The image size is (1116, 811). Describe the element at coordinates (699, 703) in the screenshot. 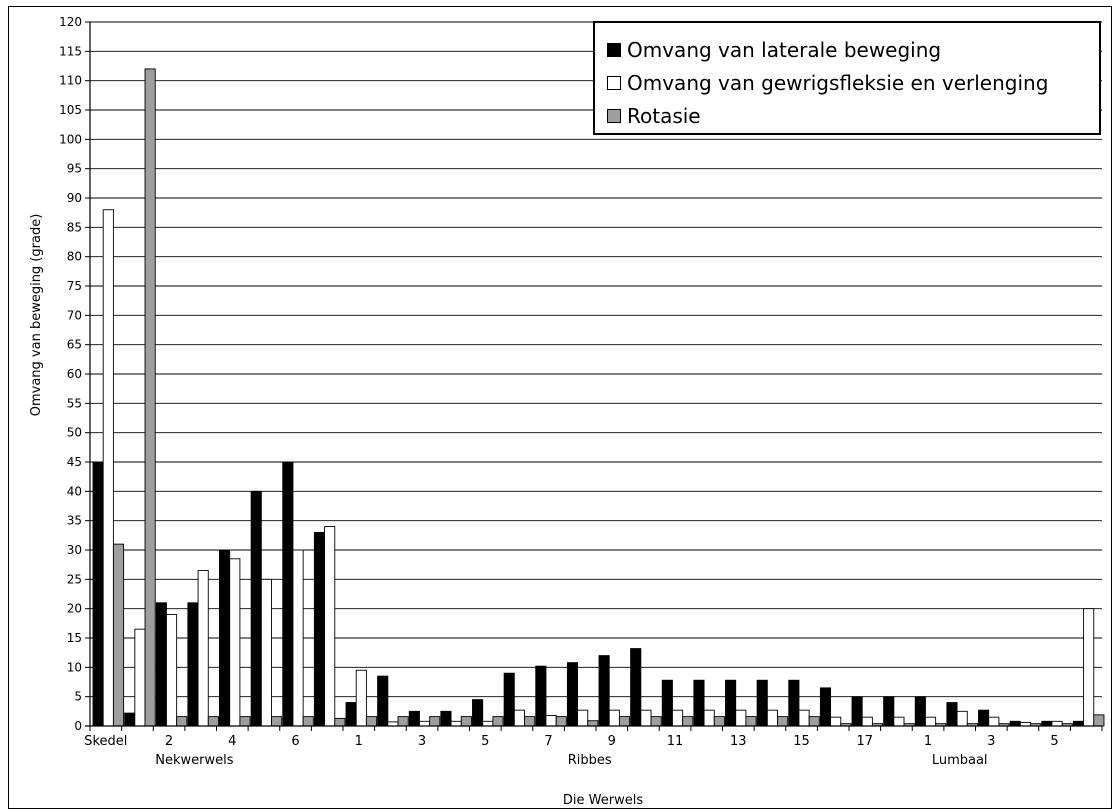

I see `bar-series0-cat19` at that location.